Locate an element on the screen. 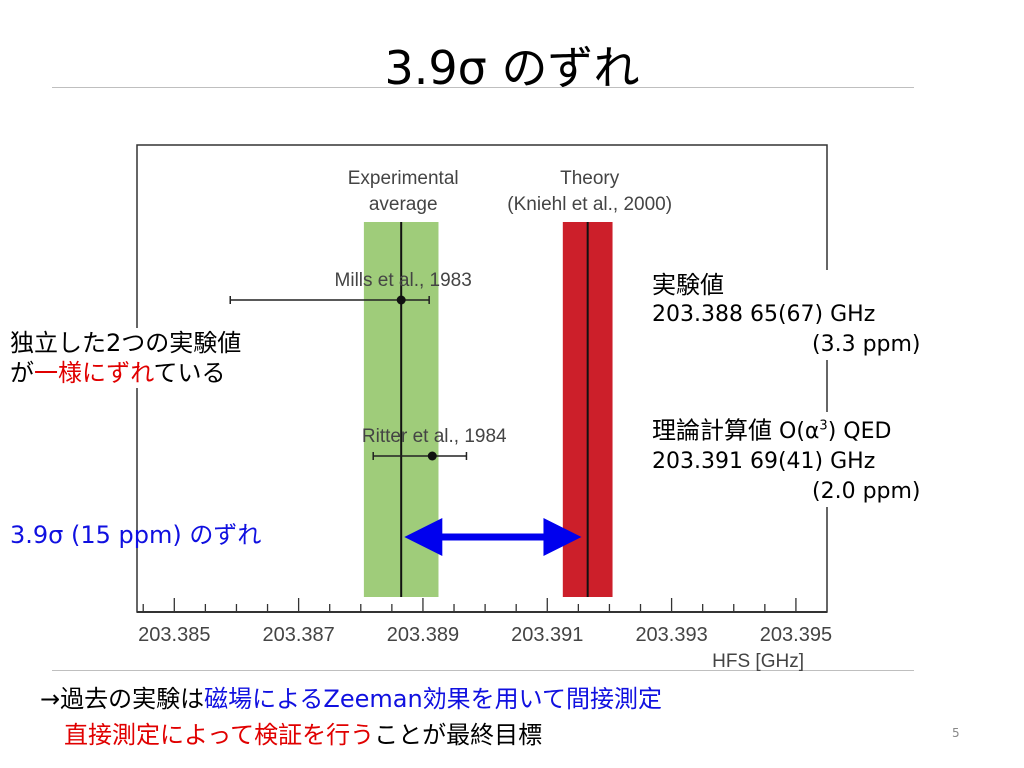 This screenshot has height=768, width=1024. page-number: 5 is located at coordinates (956, 733).